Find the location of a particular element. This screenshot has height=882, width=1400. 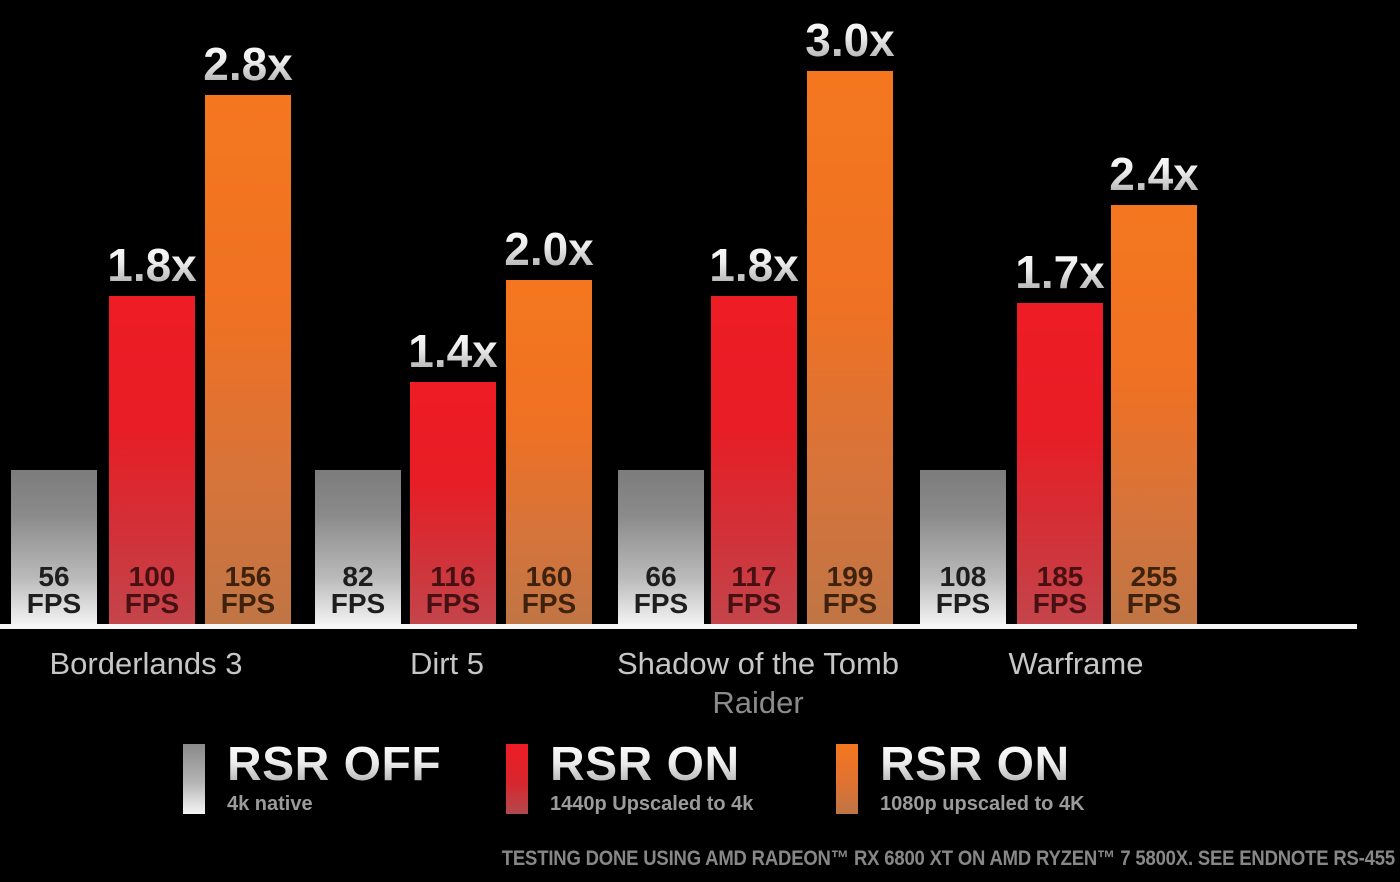

bar-value-label: 100 FPS is located at coordinates (152, 590).